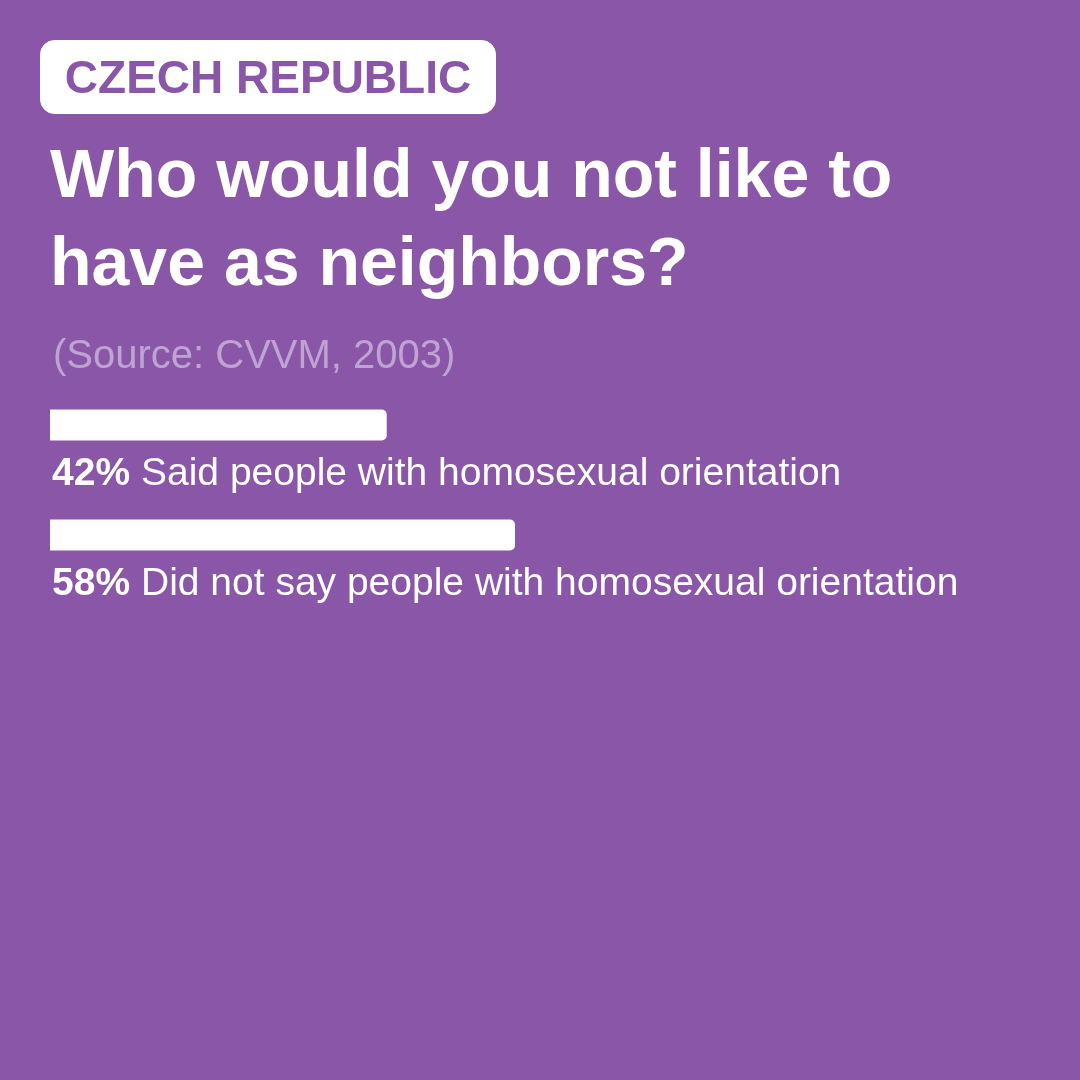 The image size is (1080, 1080). What do you see at coordinates (91, 581) in the screenshot?
I see `data-label: 58%` at bounding box center [91, 581].